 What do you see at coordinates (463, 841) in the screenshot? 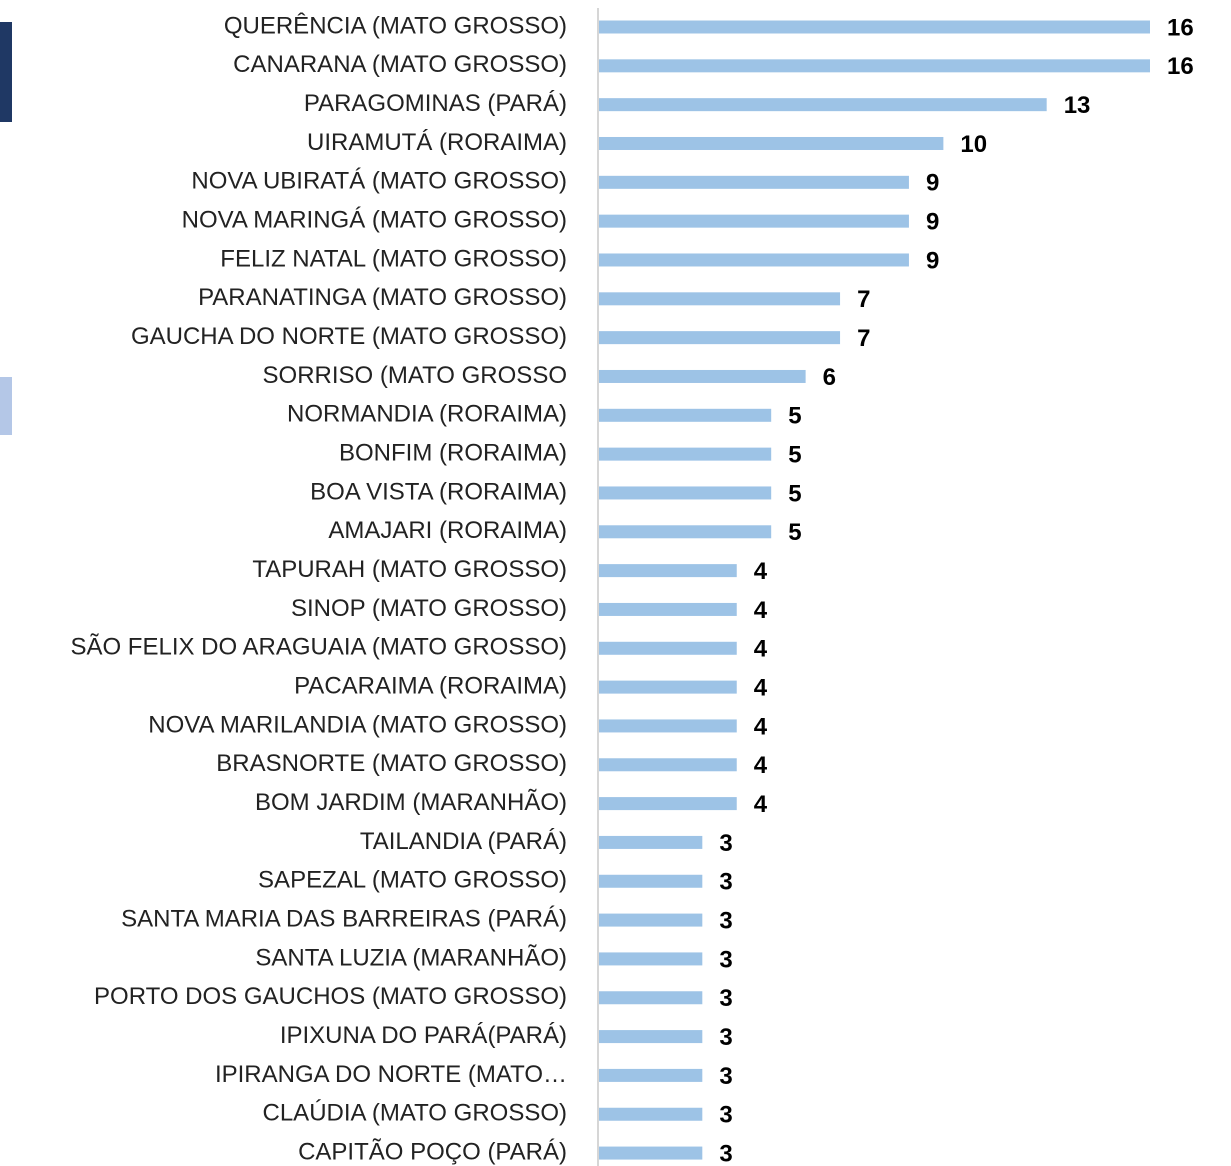
I see `category-label: TAILANDIA (PARÁ)` at bounding box center [463, 841].